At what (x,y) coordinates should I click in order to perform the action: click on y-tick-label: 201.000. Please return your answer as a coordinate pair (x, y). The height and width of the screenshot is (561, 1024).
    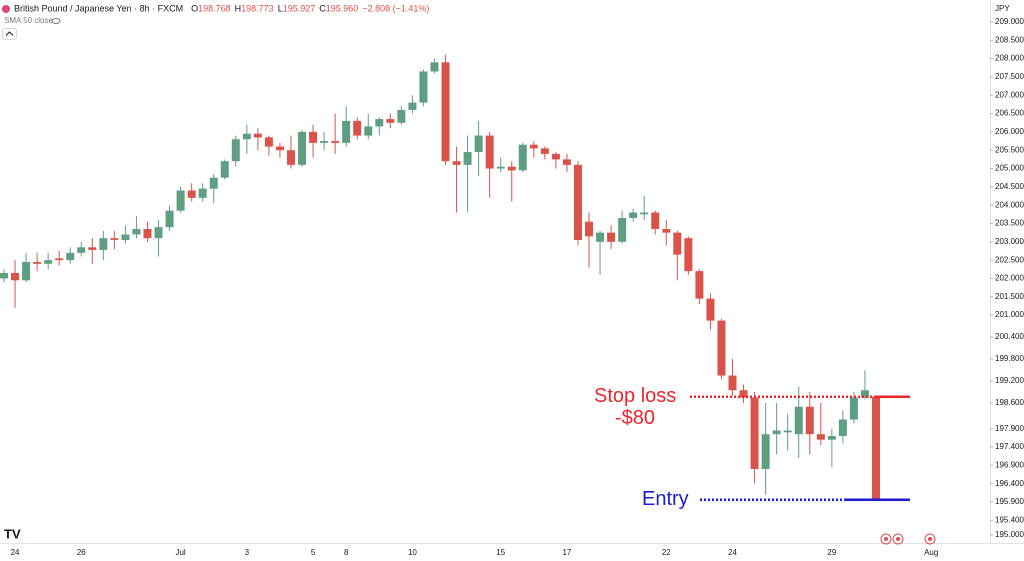
    Looking at the image, I should click on (1009, 314).